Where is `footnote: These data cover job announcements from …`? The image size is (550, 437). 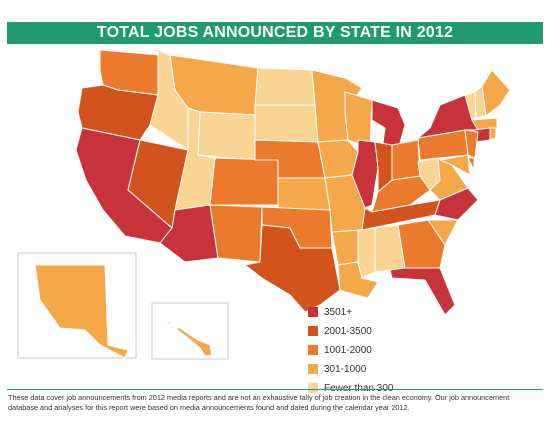 footnote: These data cover job announcements from … is located at coordinates (259, 402).